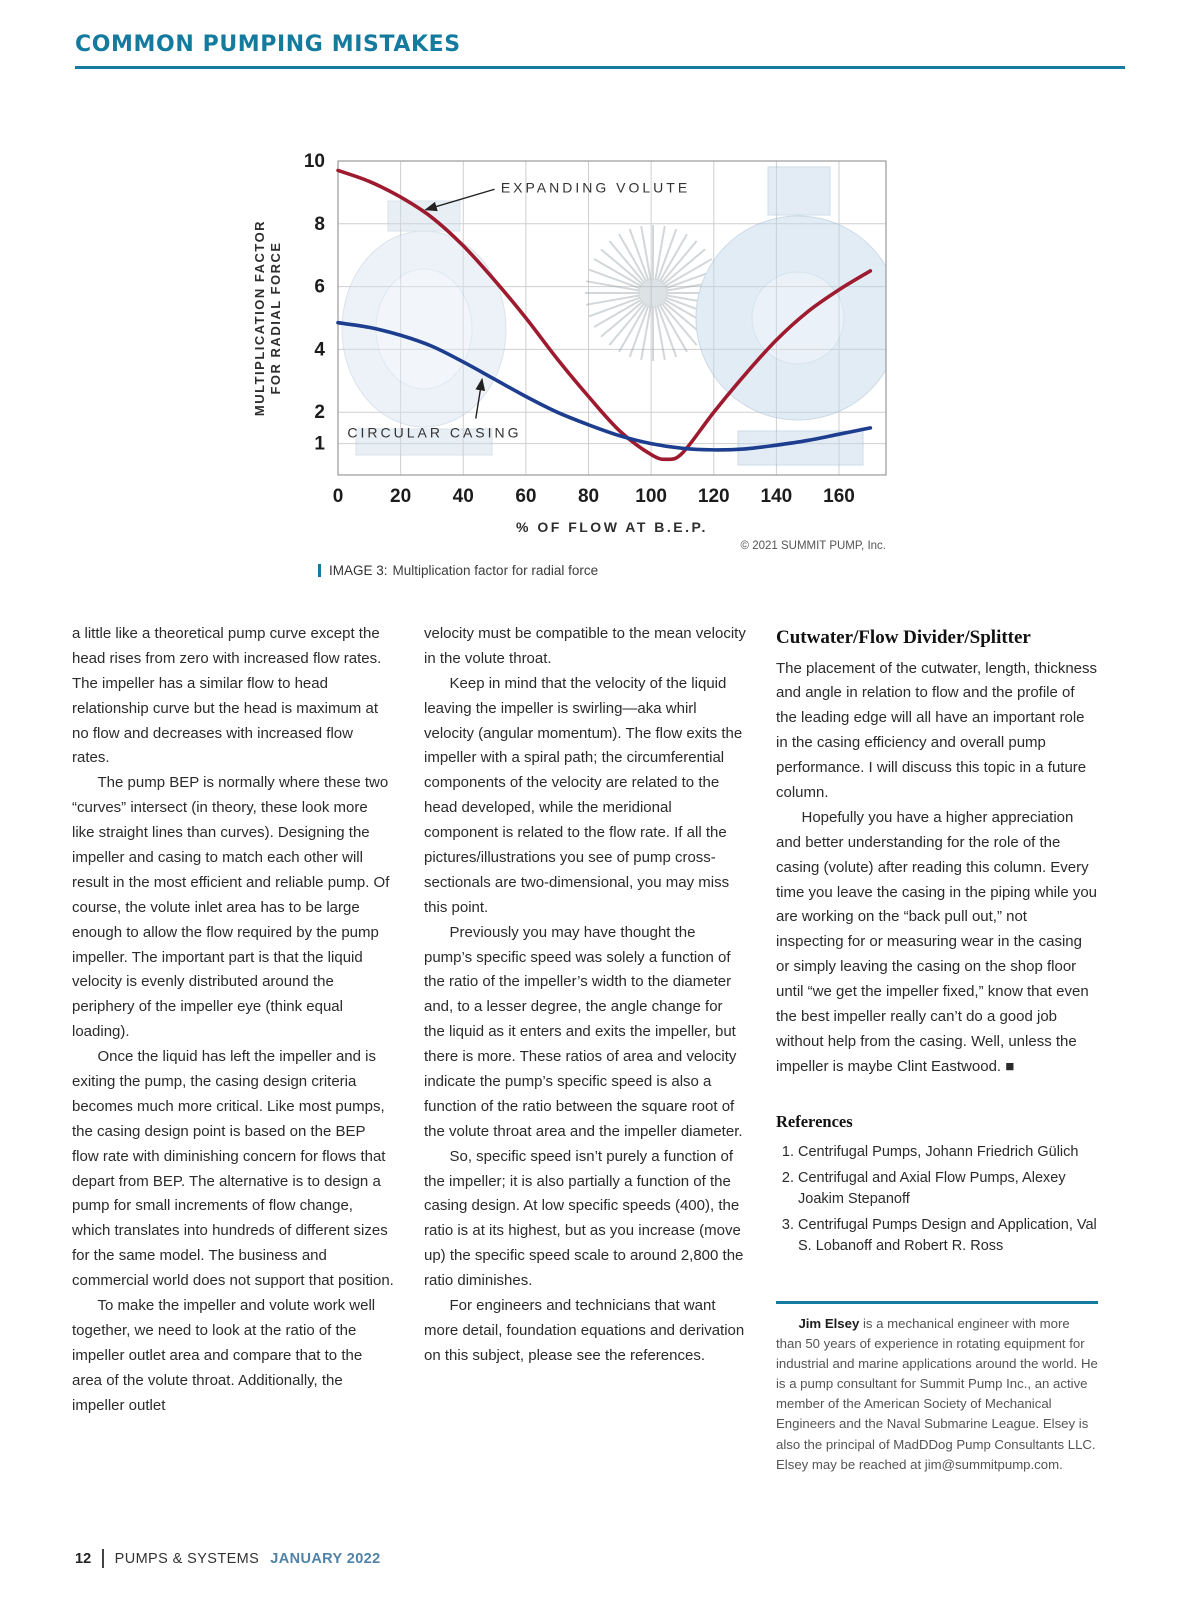 This screenshot has height=1598, width=1200. I want to click on svg-text: 140, so click(777, 496).